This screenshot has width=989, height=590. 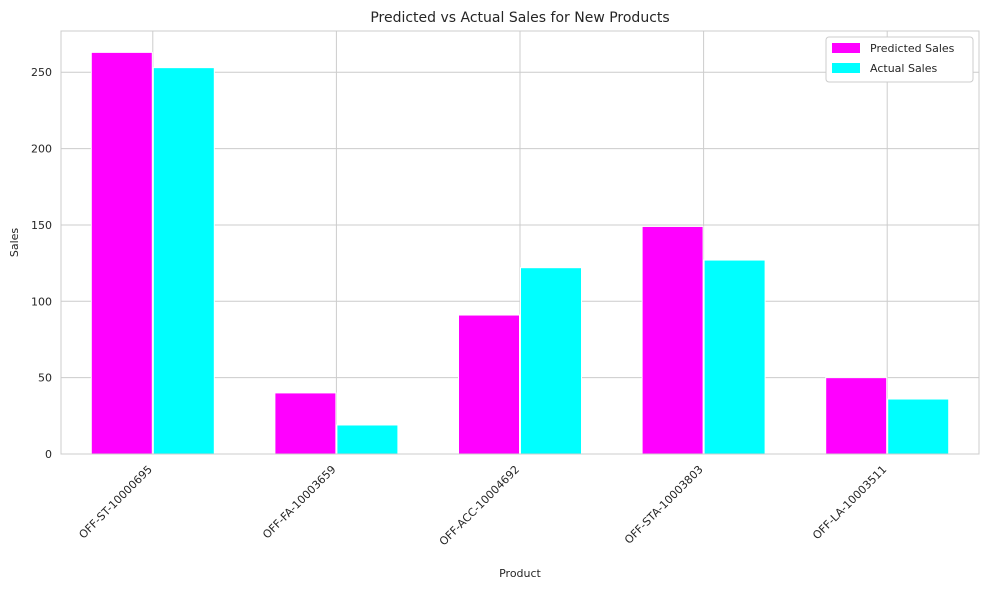 What do you see at coordinates (14, 243) in the screenshot?
I see `y-axis-label: Sales` at bounding box center [14, 243].